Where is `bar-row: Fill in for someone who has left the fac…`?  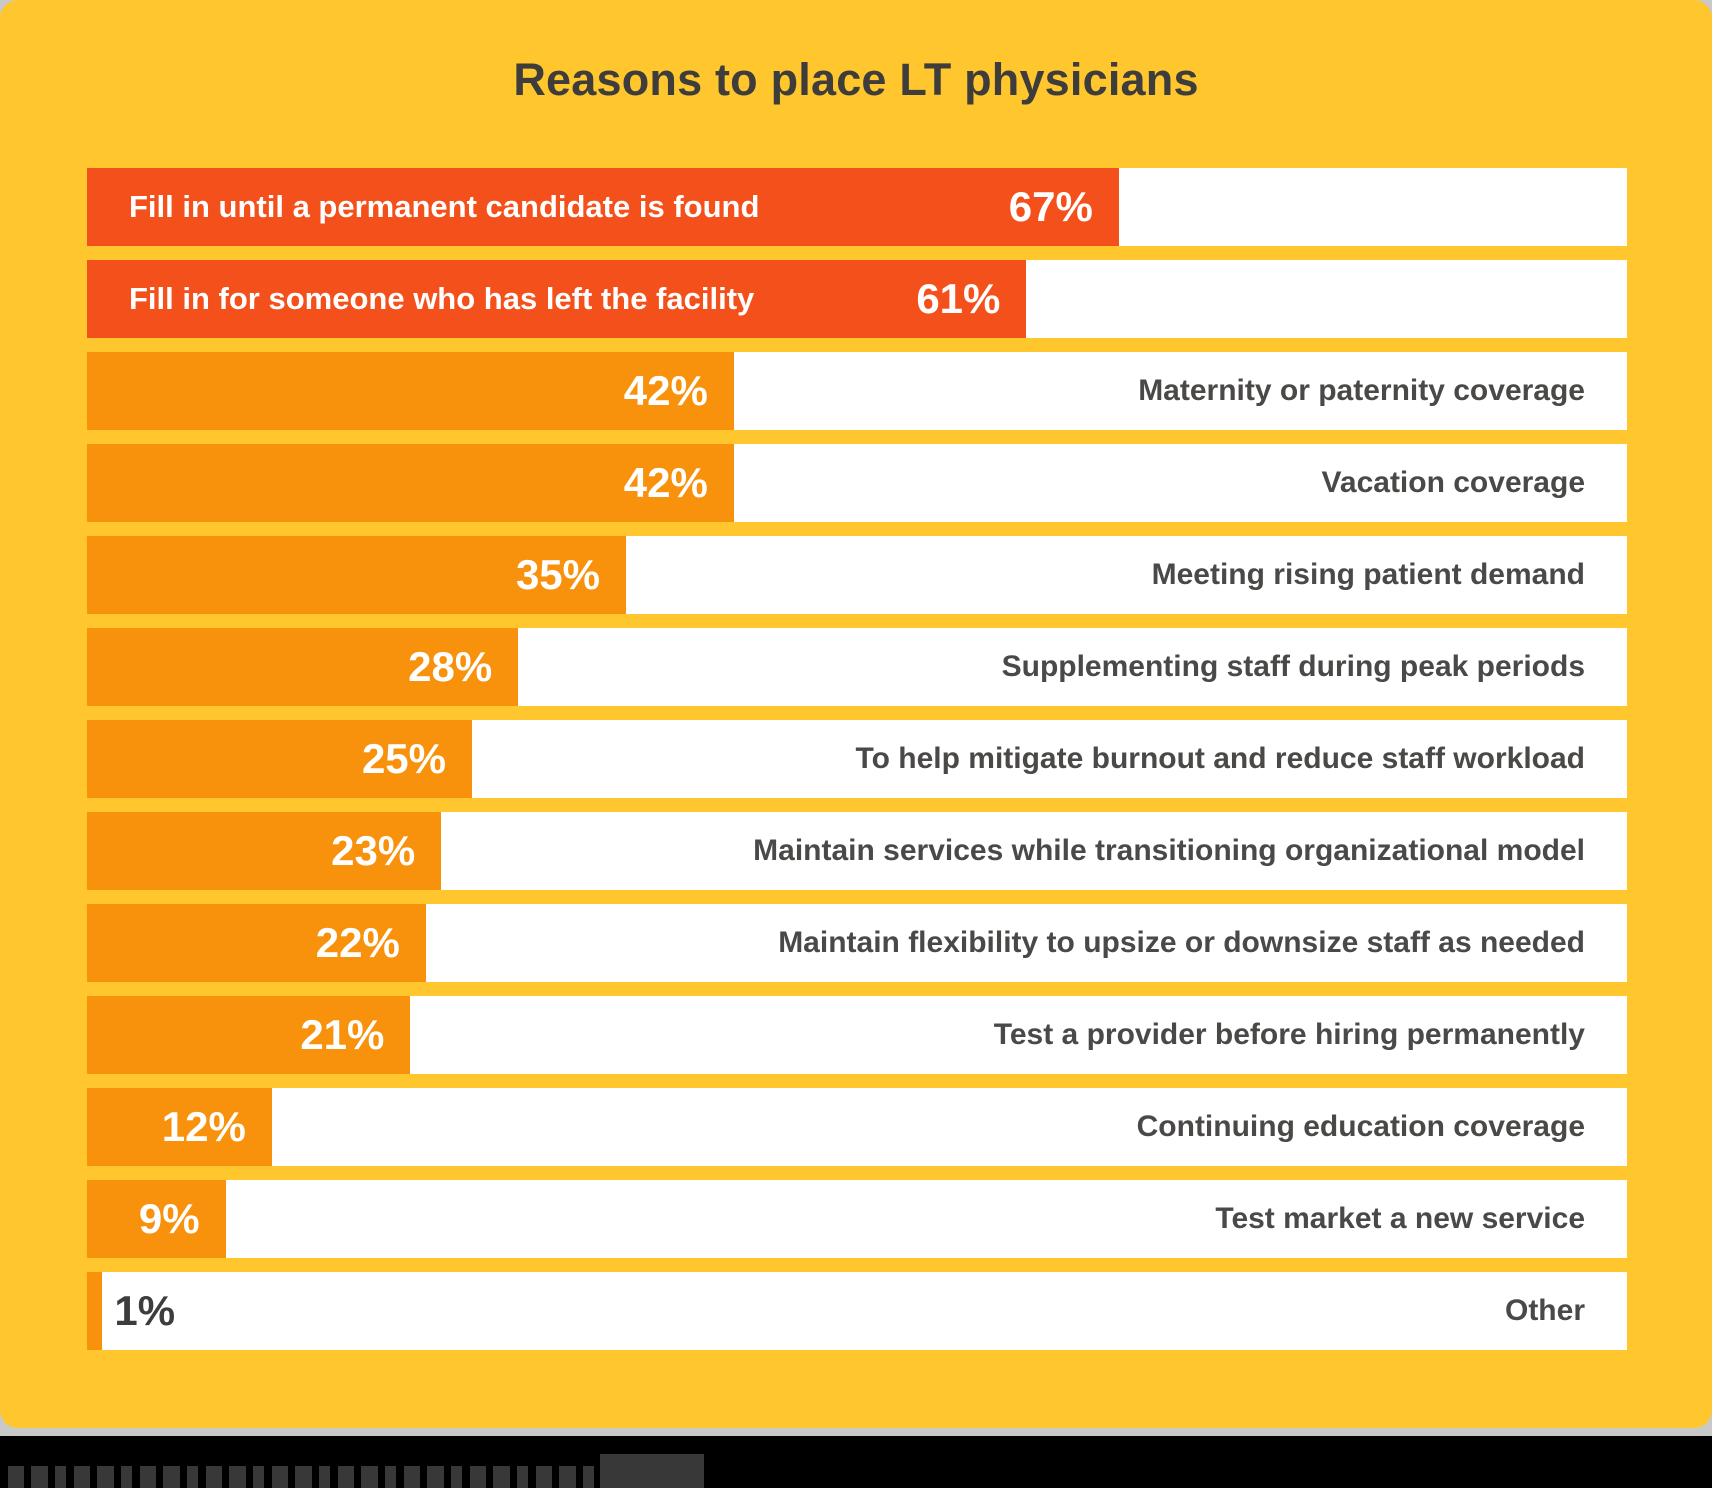 bar-row: Fill in for someone who has left the fac… is located at coordinates (857, 299).